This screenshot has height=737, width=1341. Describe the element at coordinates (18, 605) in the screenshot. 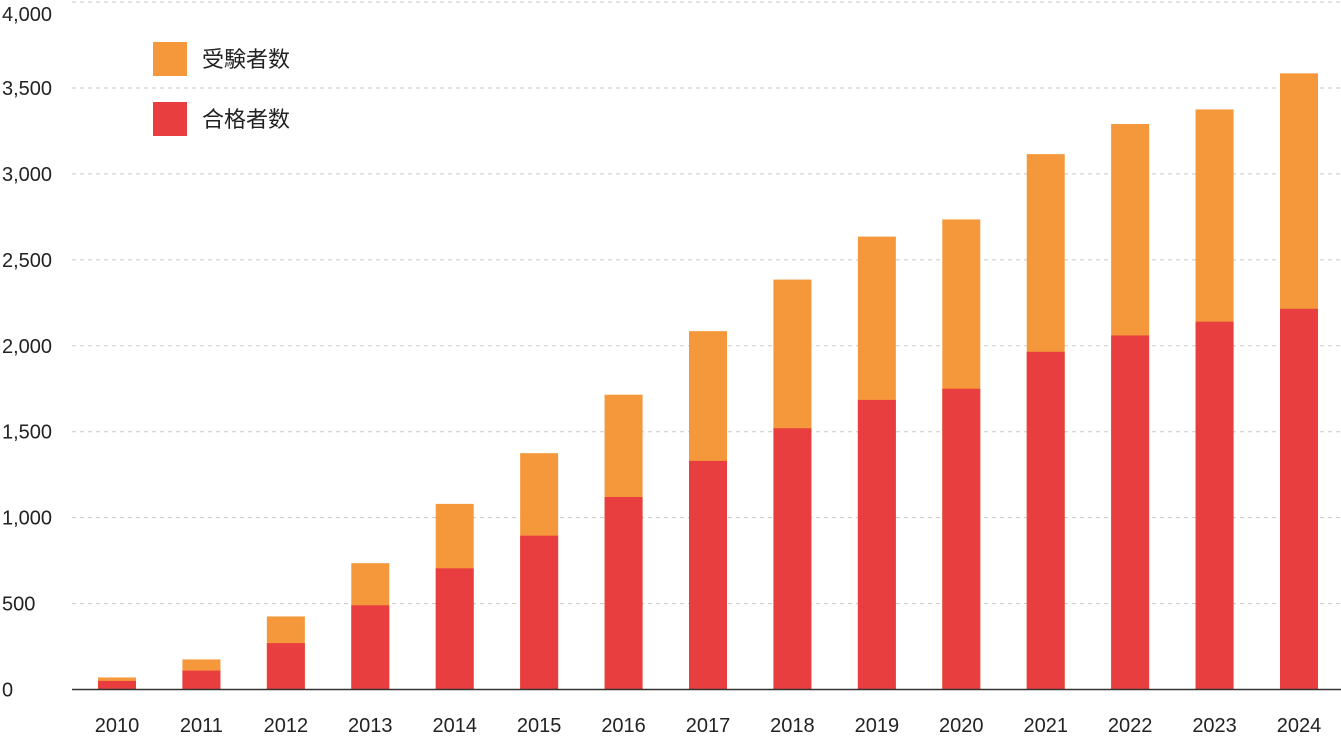

I see `y-tick-label: 500` at that location.